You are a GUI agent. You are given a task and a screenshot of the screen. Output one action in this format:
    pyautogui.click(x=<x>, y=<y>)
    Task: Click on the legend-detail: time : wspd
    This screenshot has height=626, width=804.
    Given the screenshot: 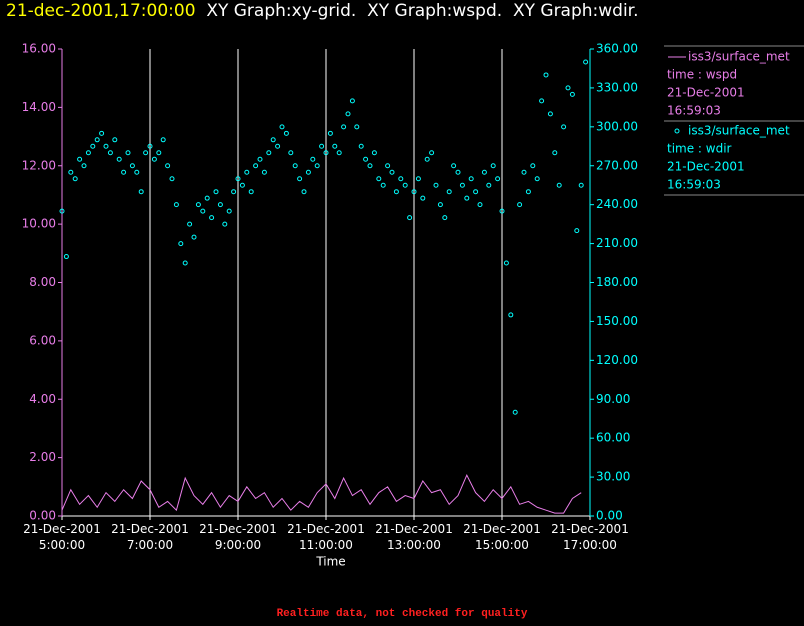 What is the action you would take?
    pyautogui.click(x=702, y=75)
    